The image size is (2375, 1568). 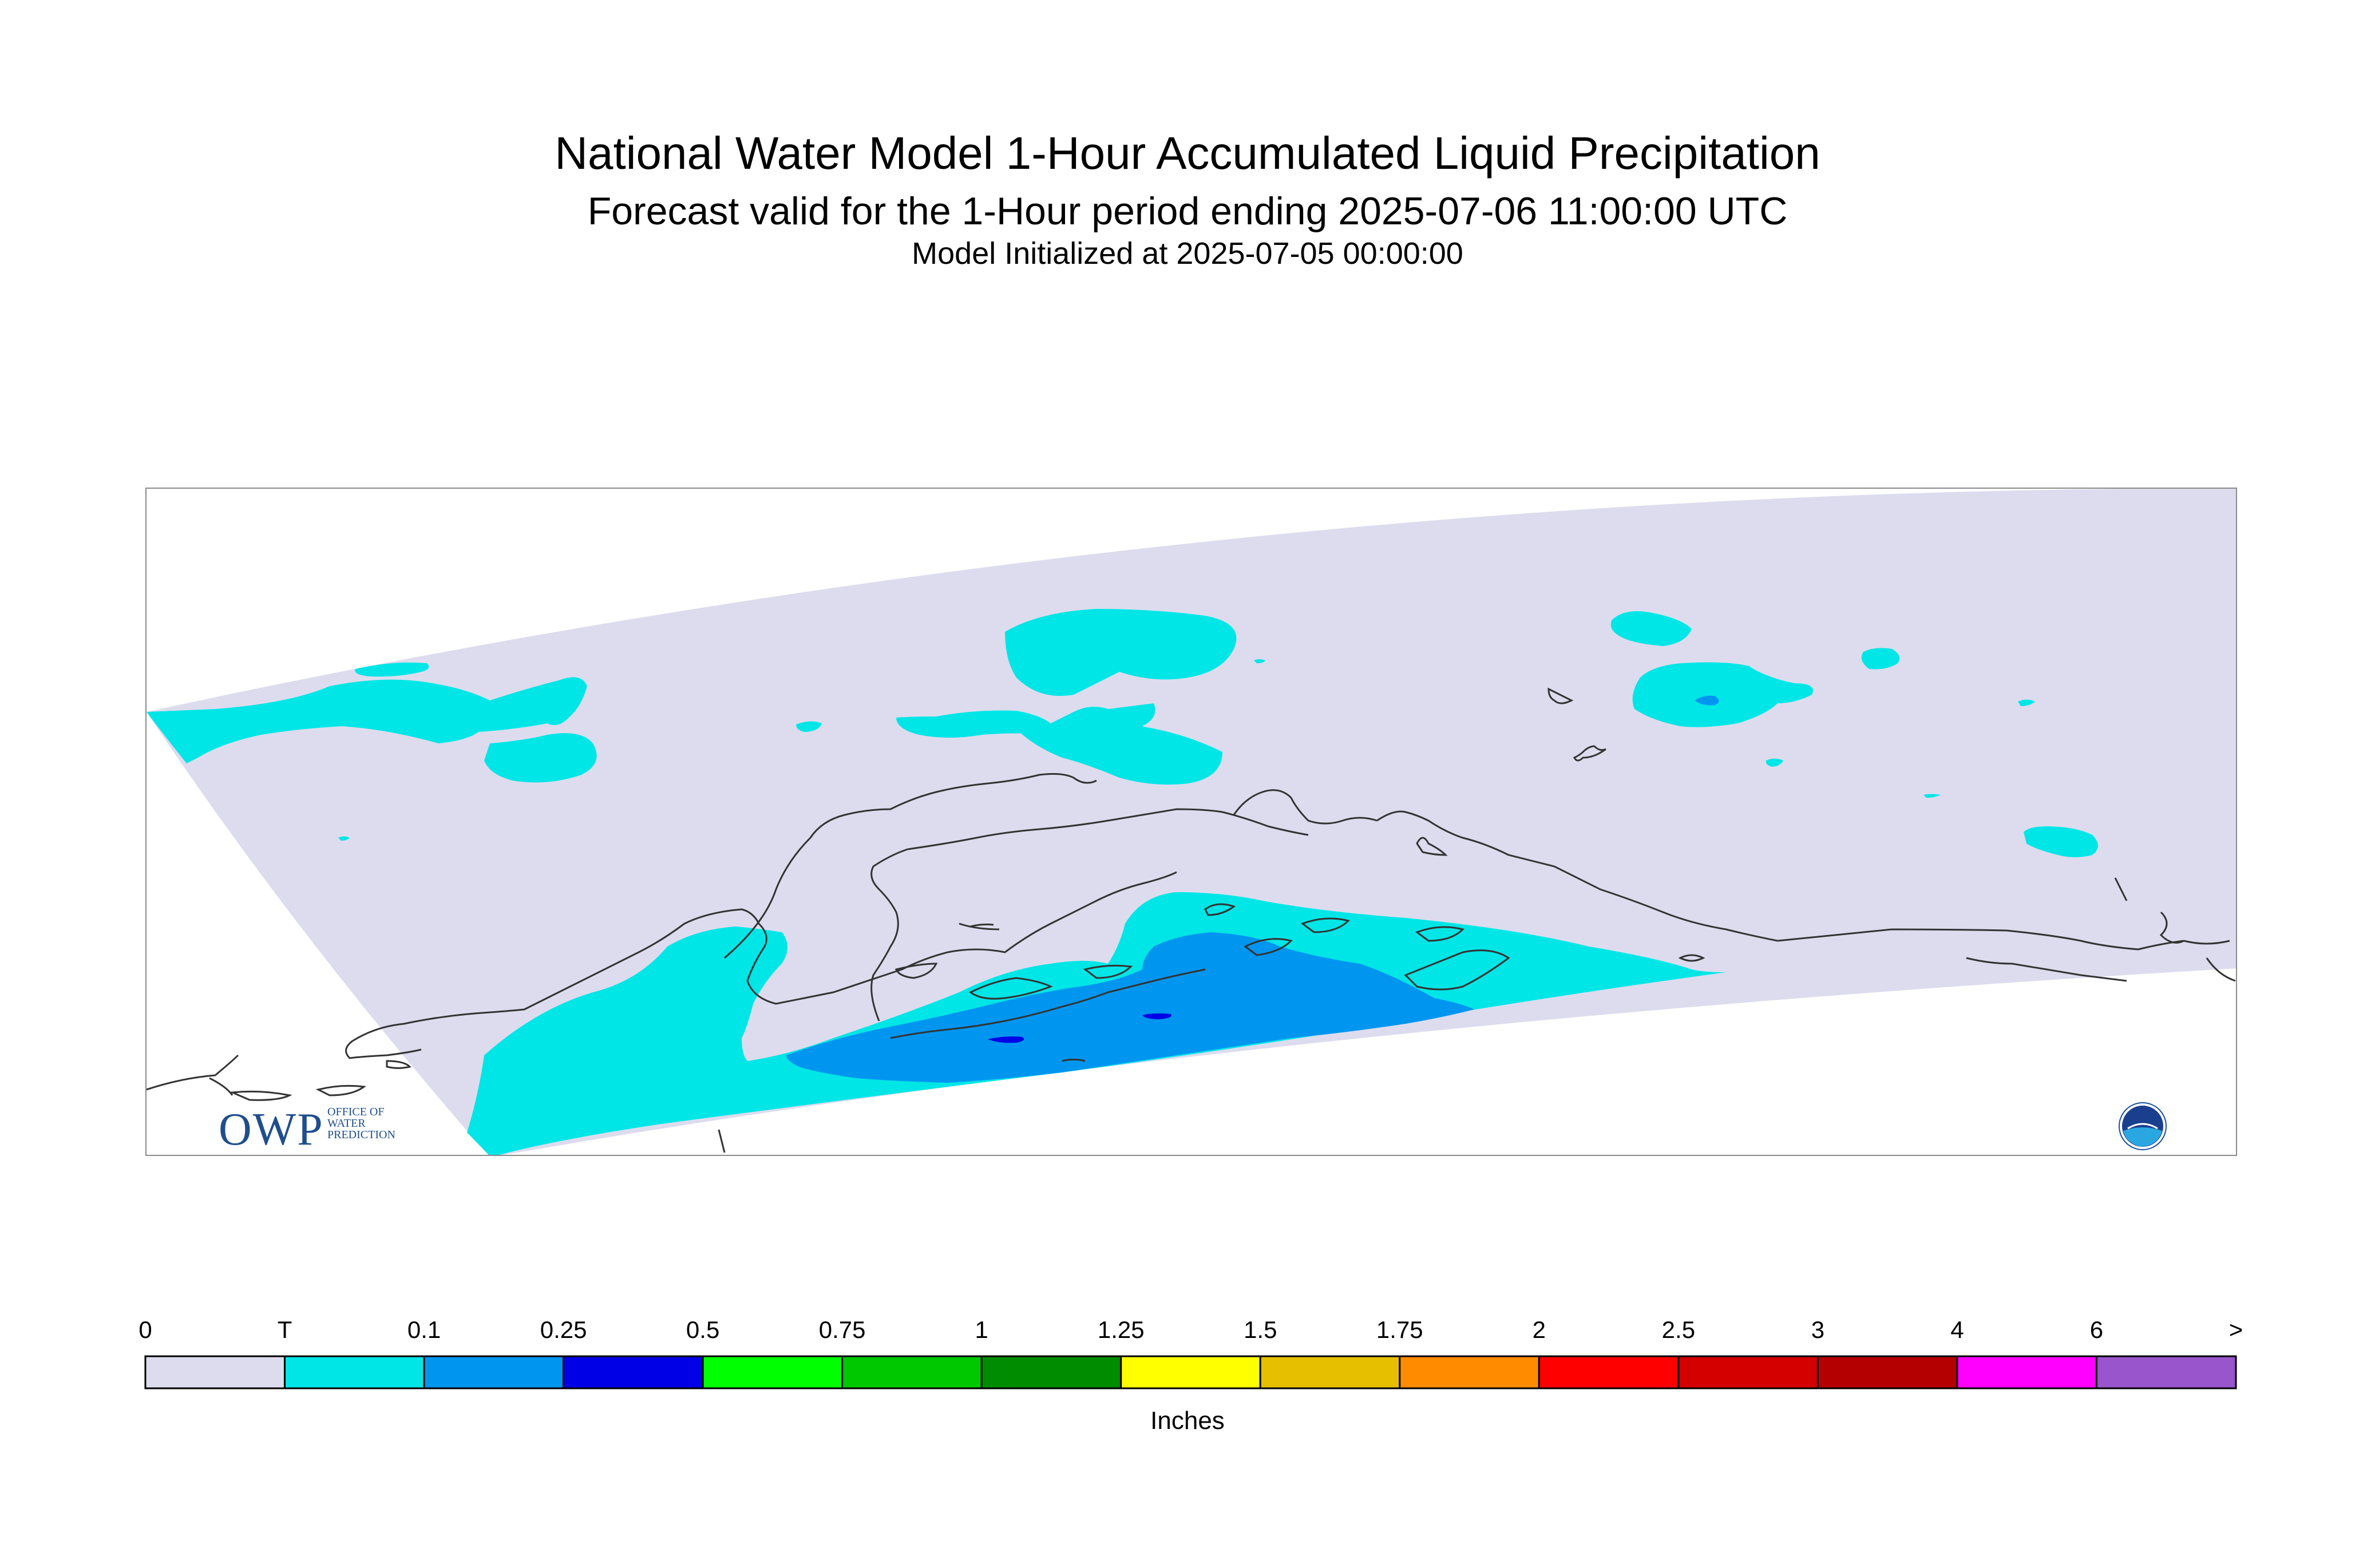 I want to click on colorbar-tick-label: 2, so click(x=1539, y=1329).